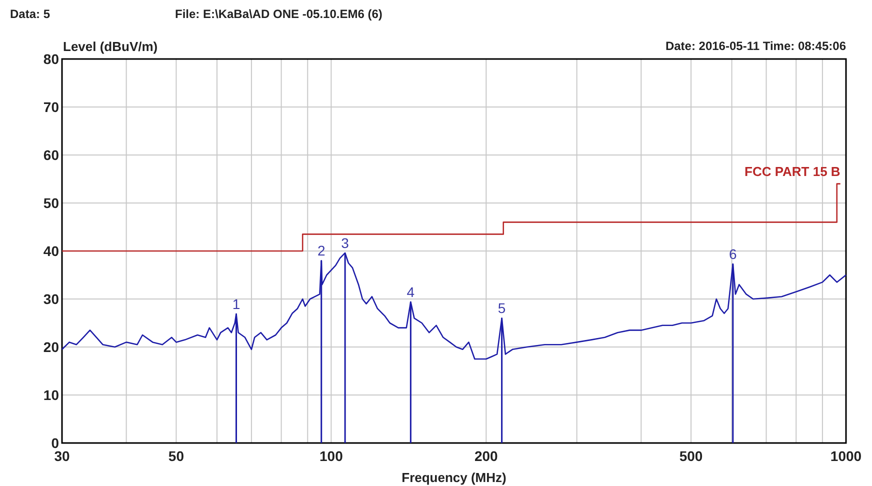 Image resolution: width=872 pixels, height=486 pixels. Describe the element at coordinates (51, 251) in the screenshot. I see `y-tick-label: 40` at that location.